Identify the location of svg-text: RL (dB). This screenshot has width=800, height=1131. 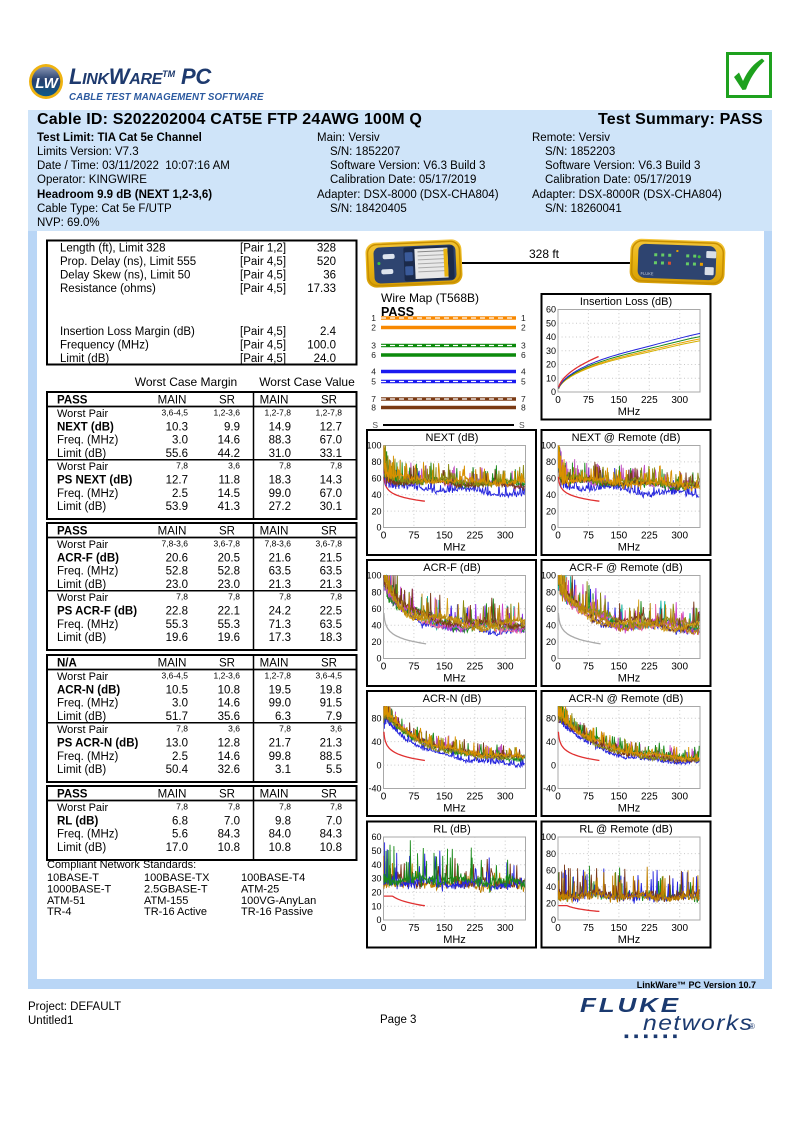
(77, 821).